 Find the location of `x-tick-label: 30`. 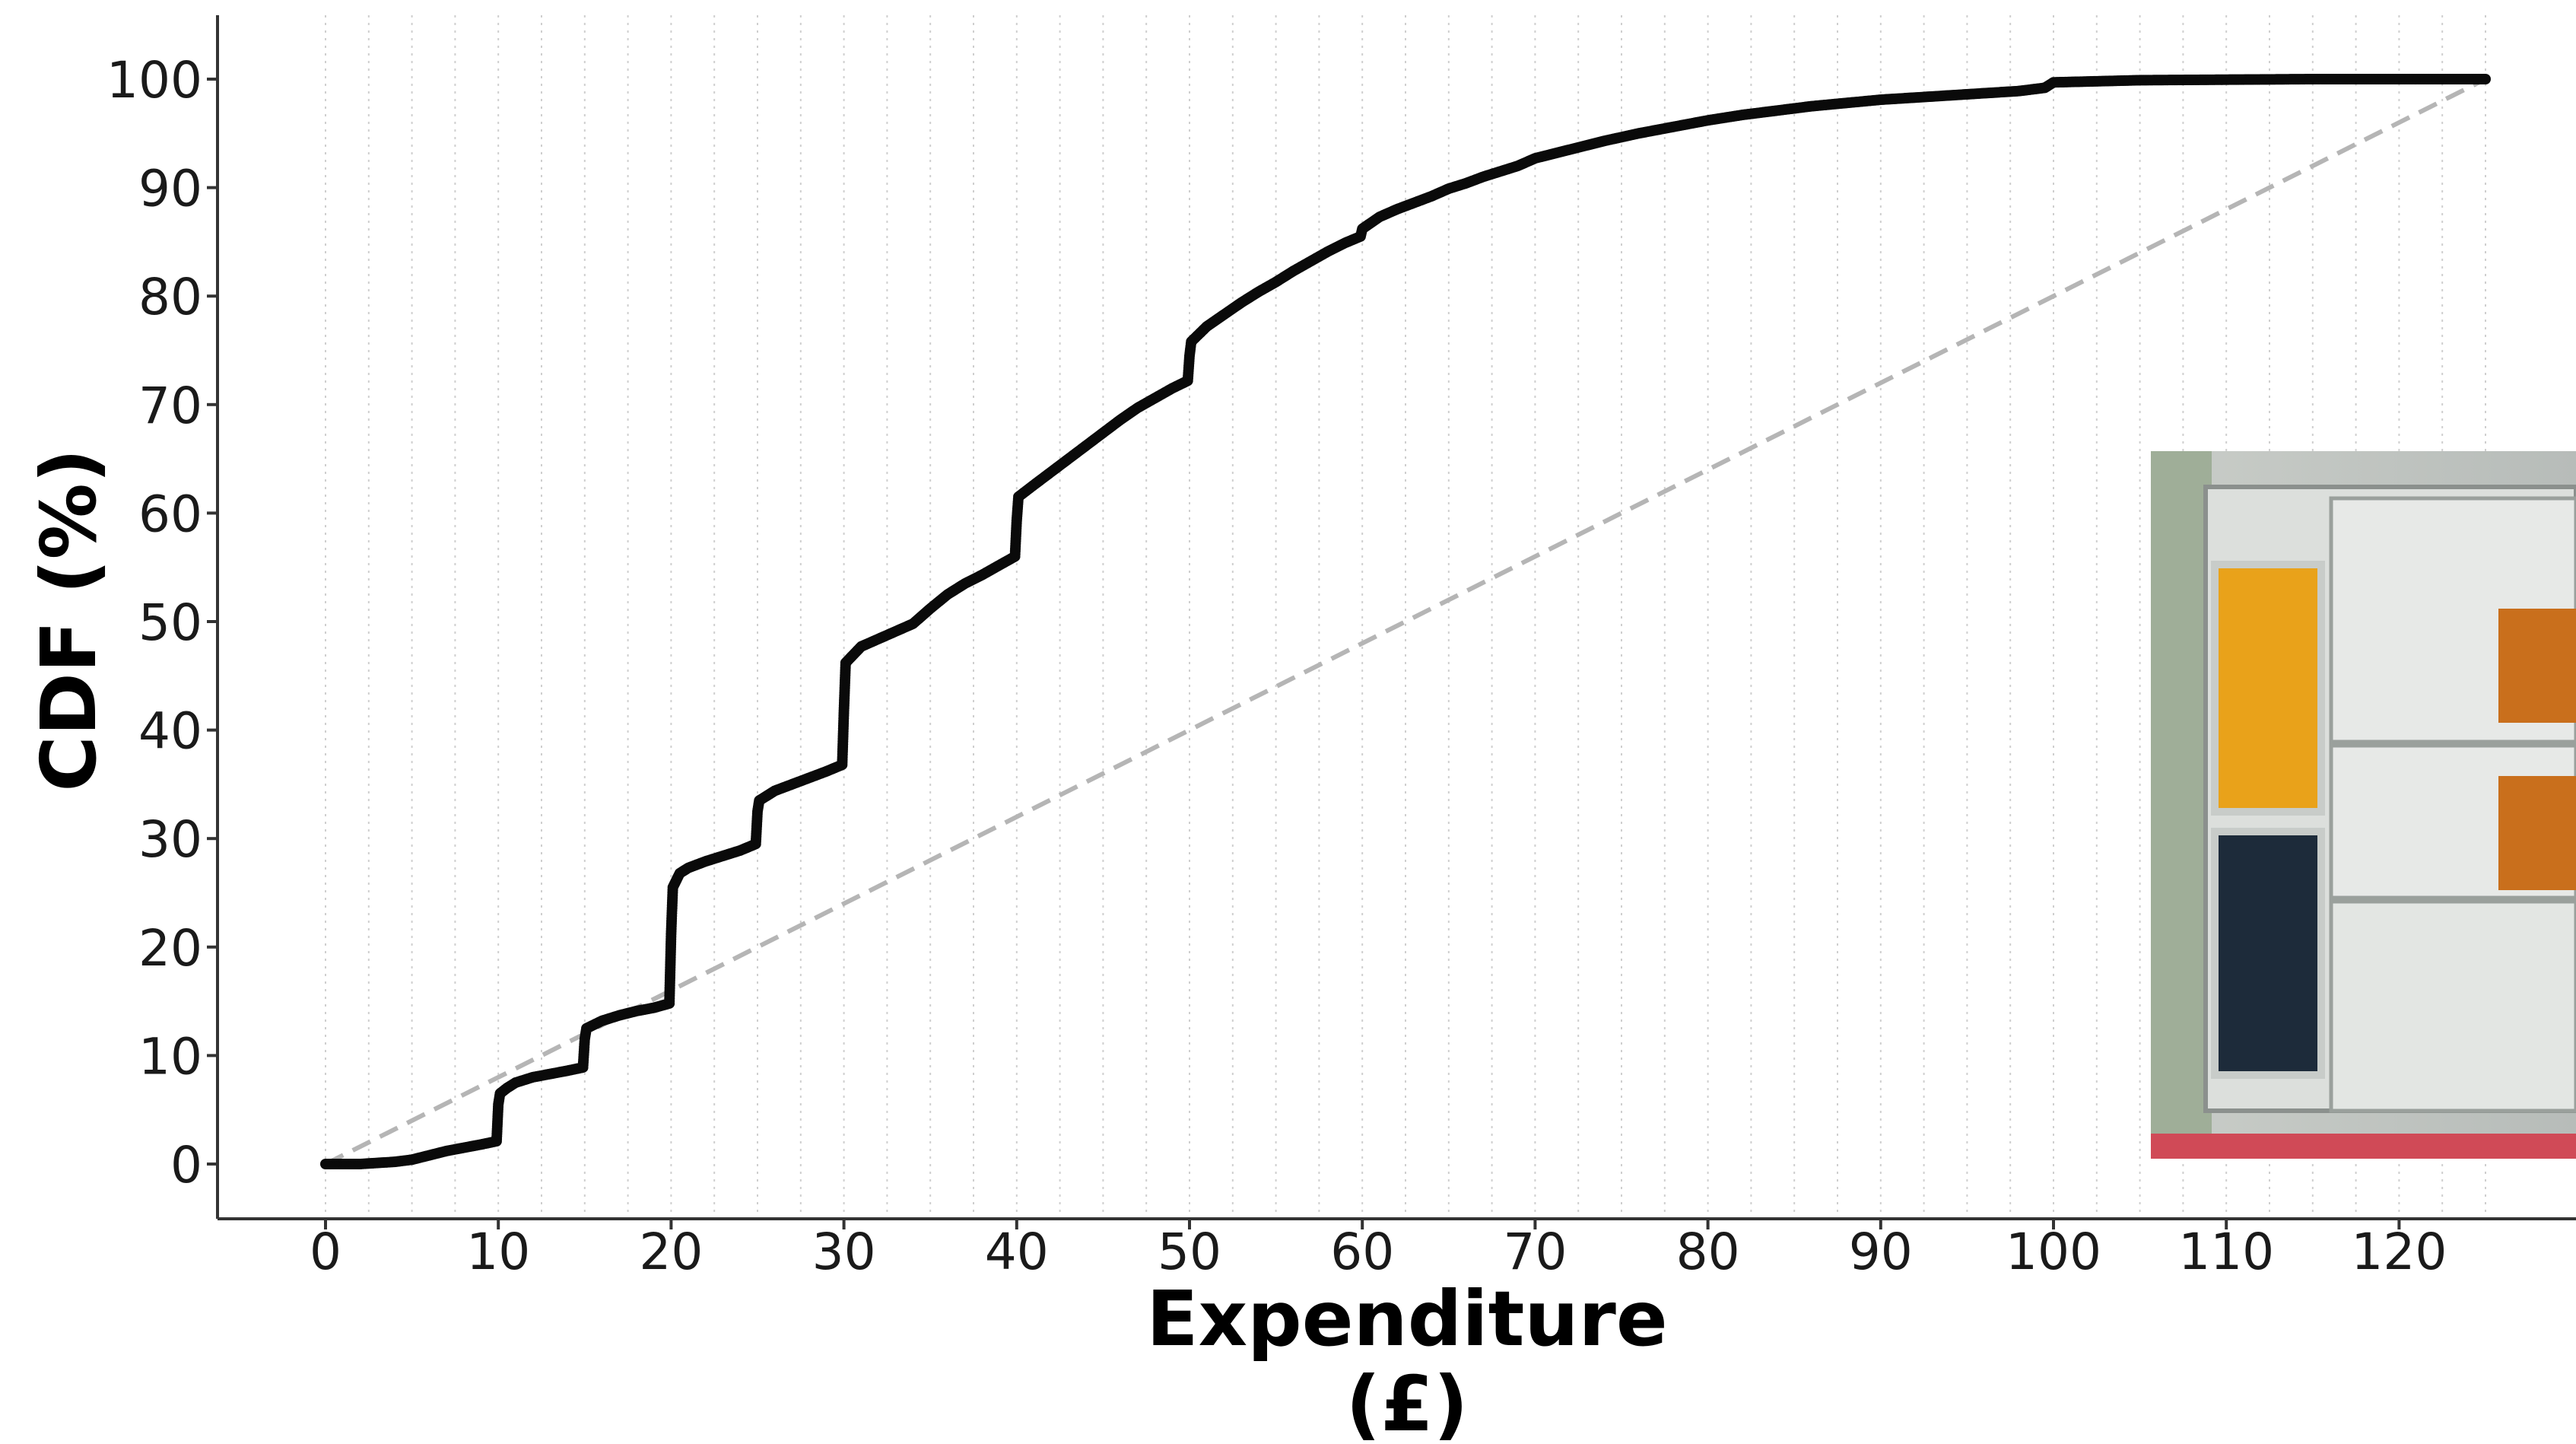

x-tick-label: 30 is located at coordinates (844, 1252).